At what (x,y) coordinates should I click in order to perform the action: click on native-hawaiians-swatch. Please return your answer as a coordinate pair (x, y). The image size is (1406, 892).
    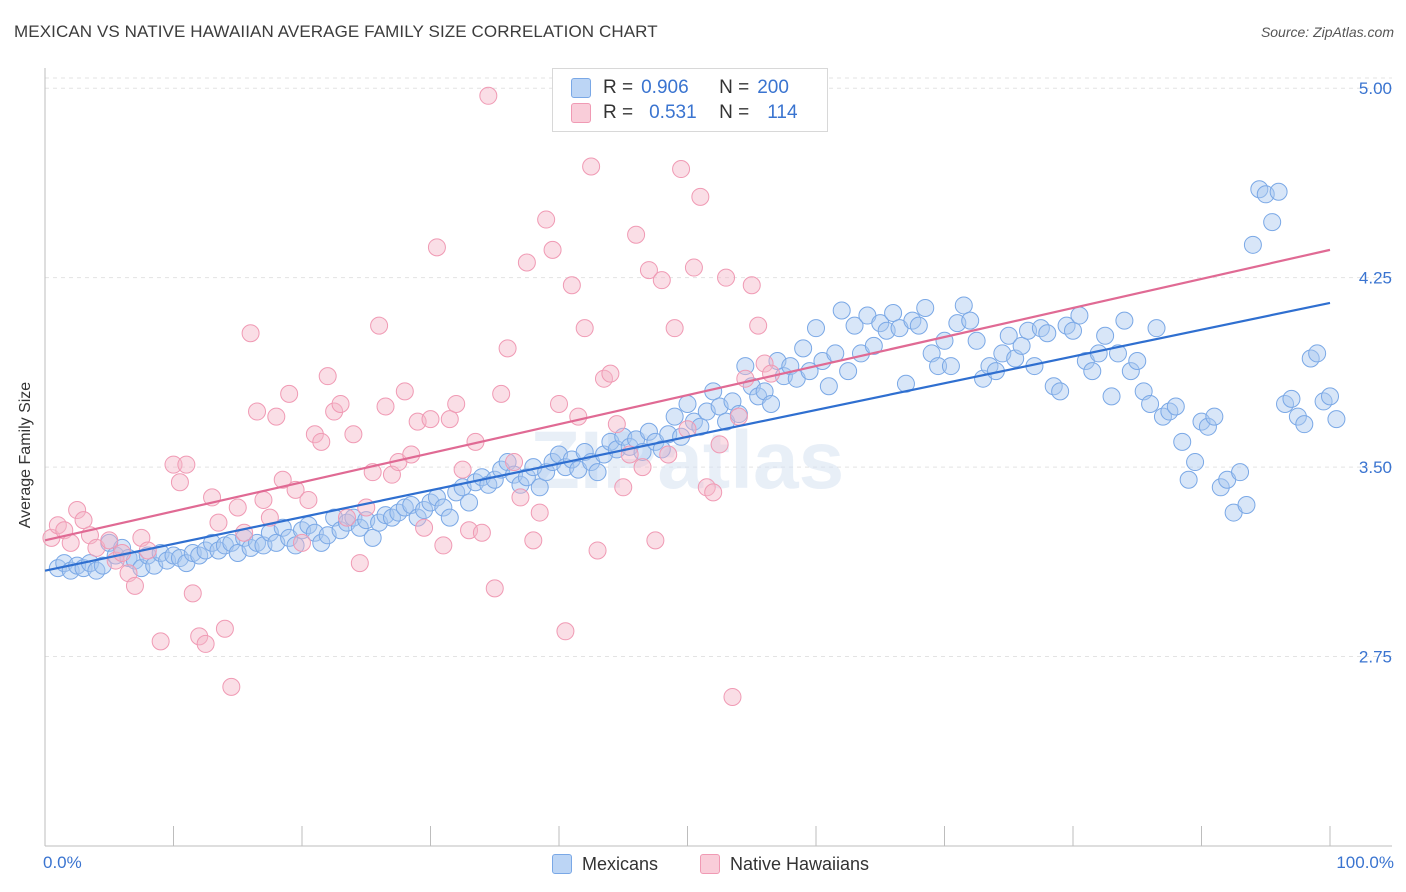
    Looking at the image, I should click on (581, 113).